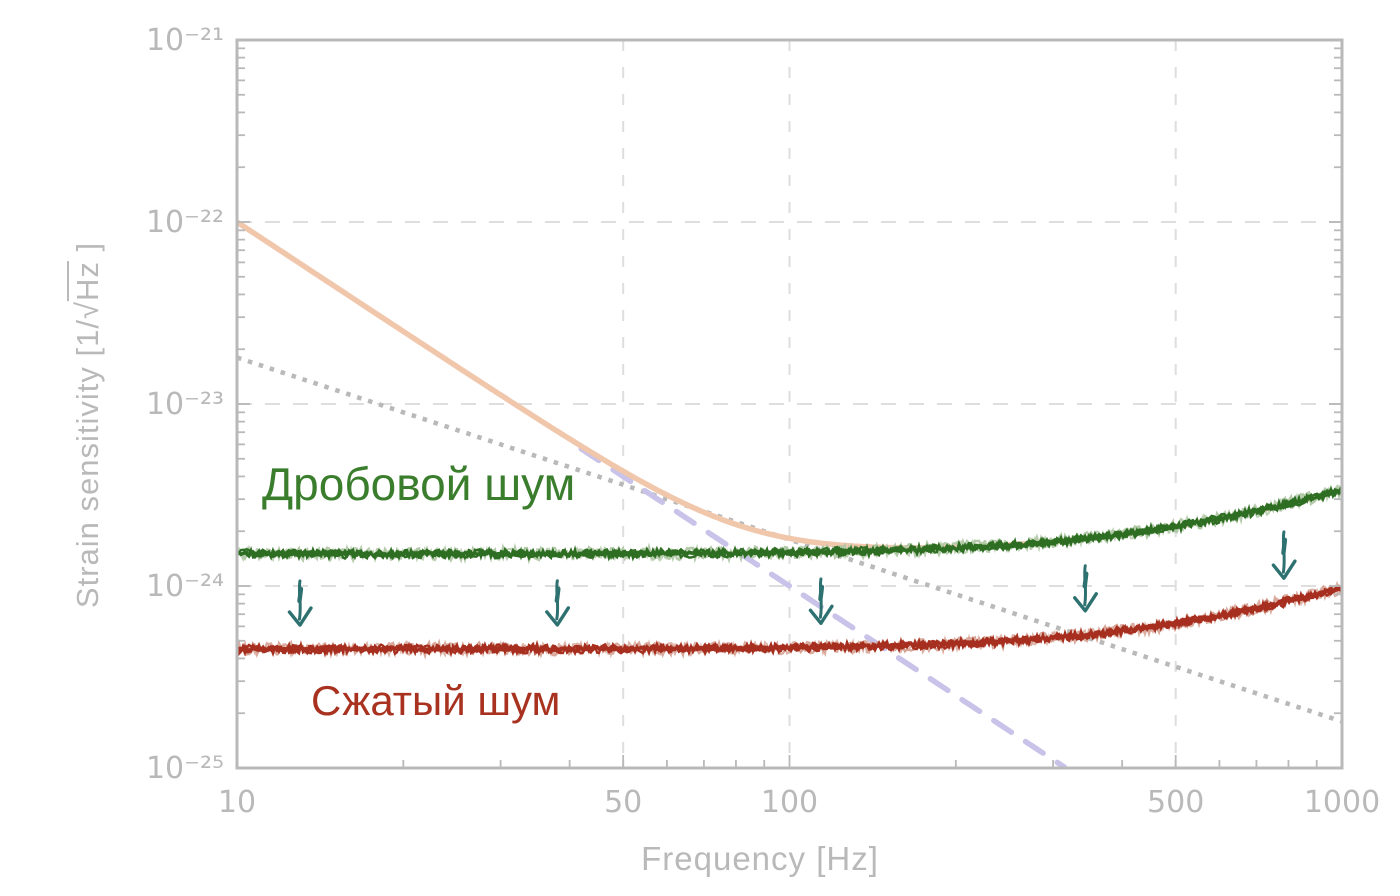  I want to click on x-axis-title-text: Frequency [Hz], so click(760, 858).